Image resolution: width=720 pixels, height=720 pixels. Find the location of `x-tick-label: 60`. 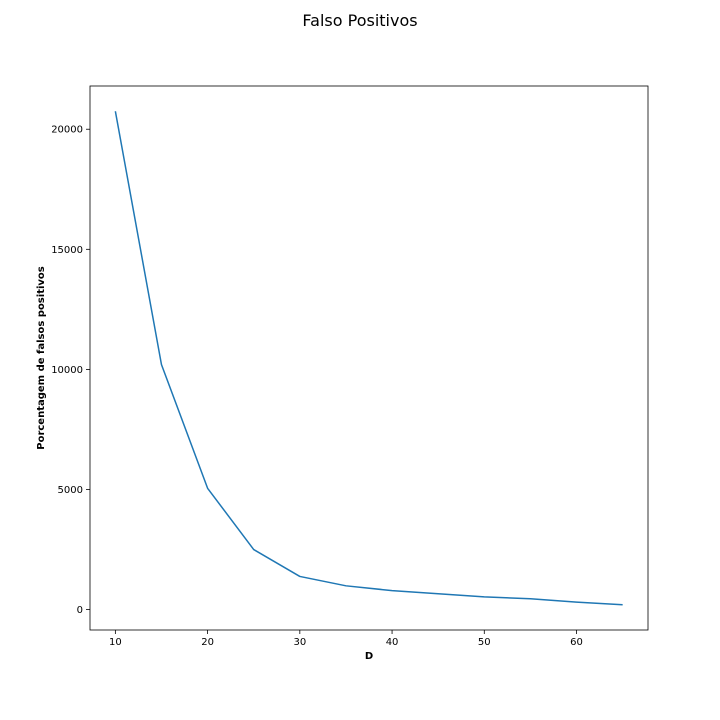

x-tick-label: 60 is located at coordinates (576, 642).